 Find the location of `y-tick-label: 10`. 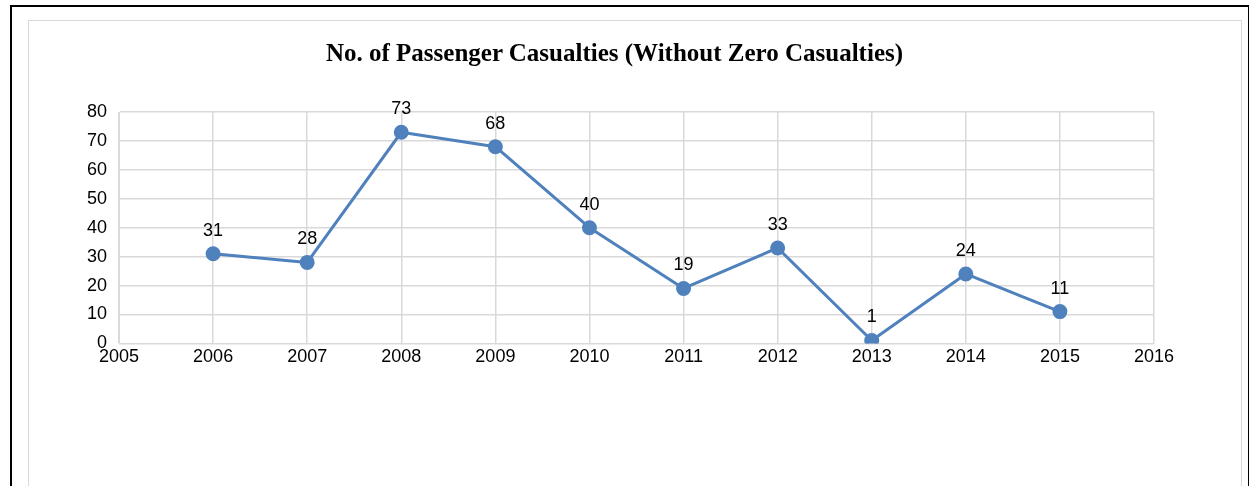

y-tick-label: 10 is located at coordinates (97, 313).